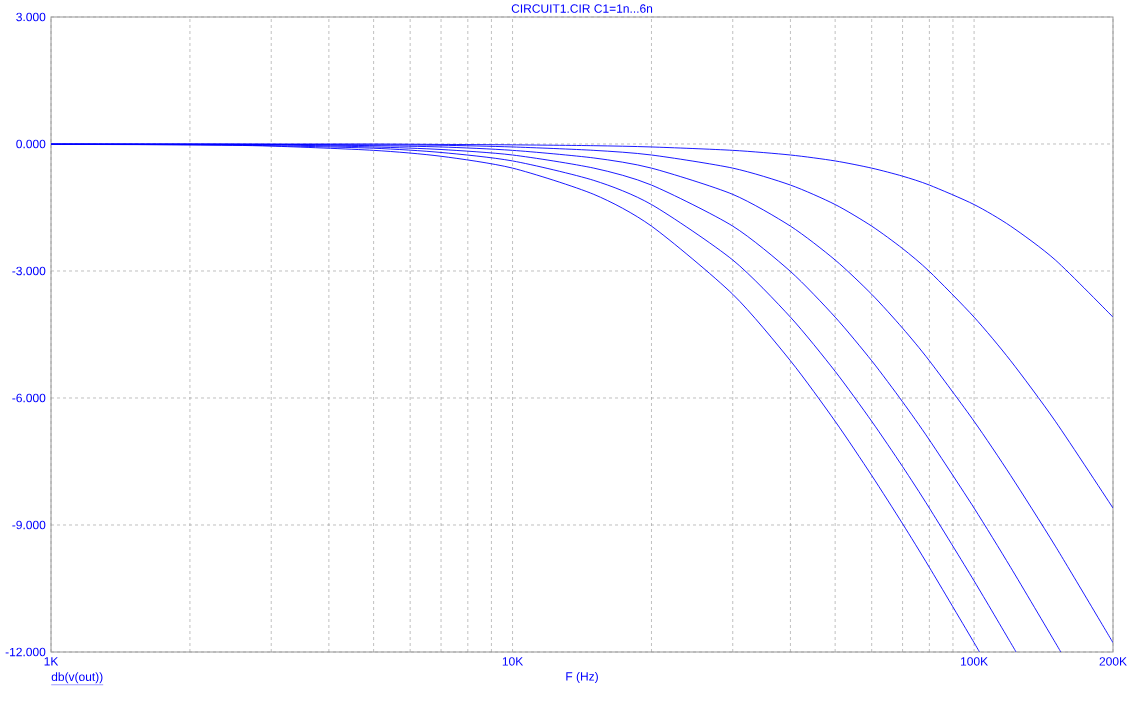  Describe the element at coordinates (51, 661) in the screenshot. I see `x-tick-label: 1K` at that location.